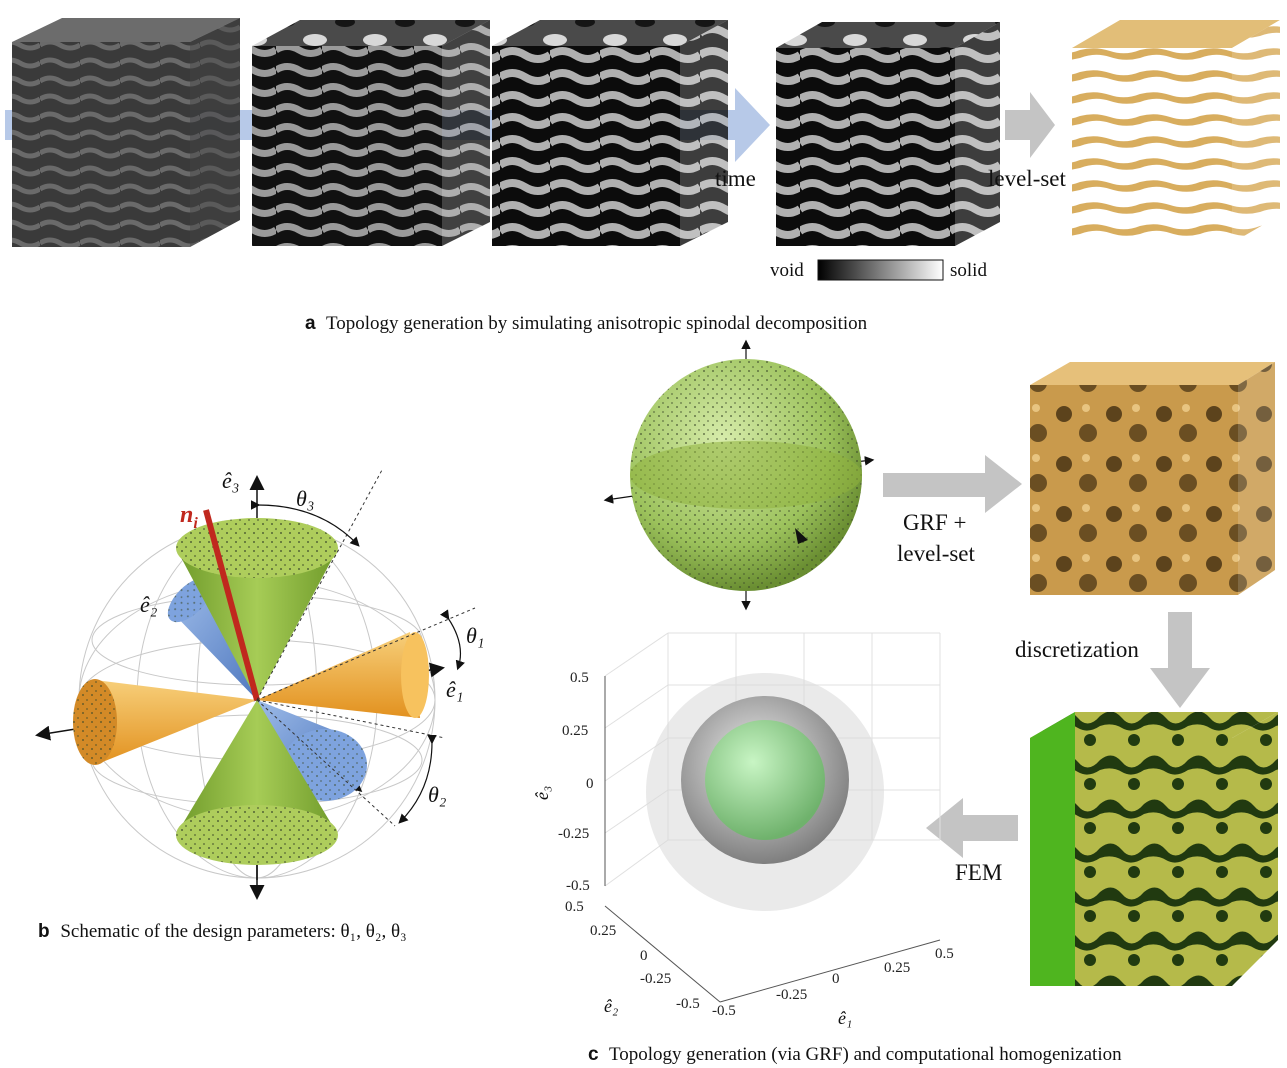 The width and height of the screenshot is (1287, 1068). I want to click on e2-tick-1: 0.5, so click(574, 907).